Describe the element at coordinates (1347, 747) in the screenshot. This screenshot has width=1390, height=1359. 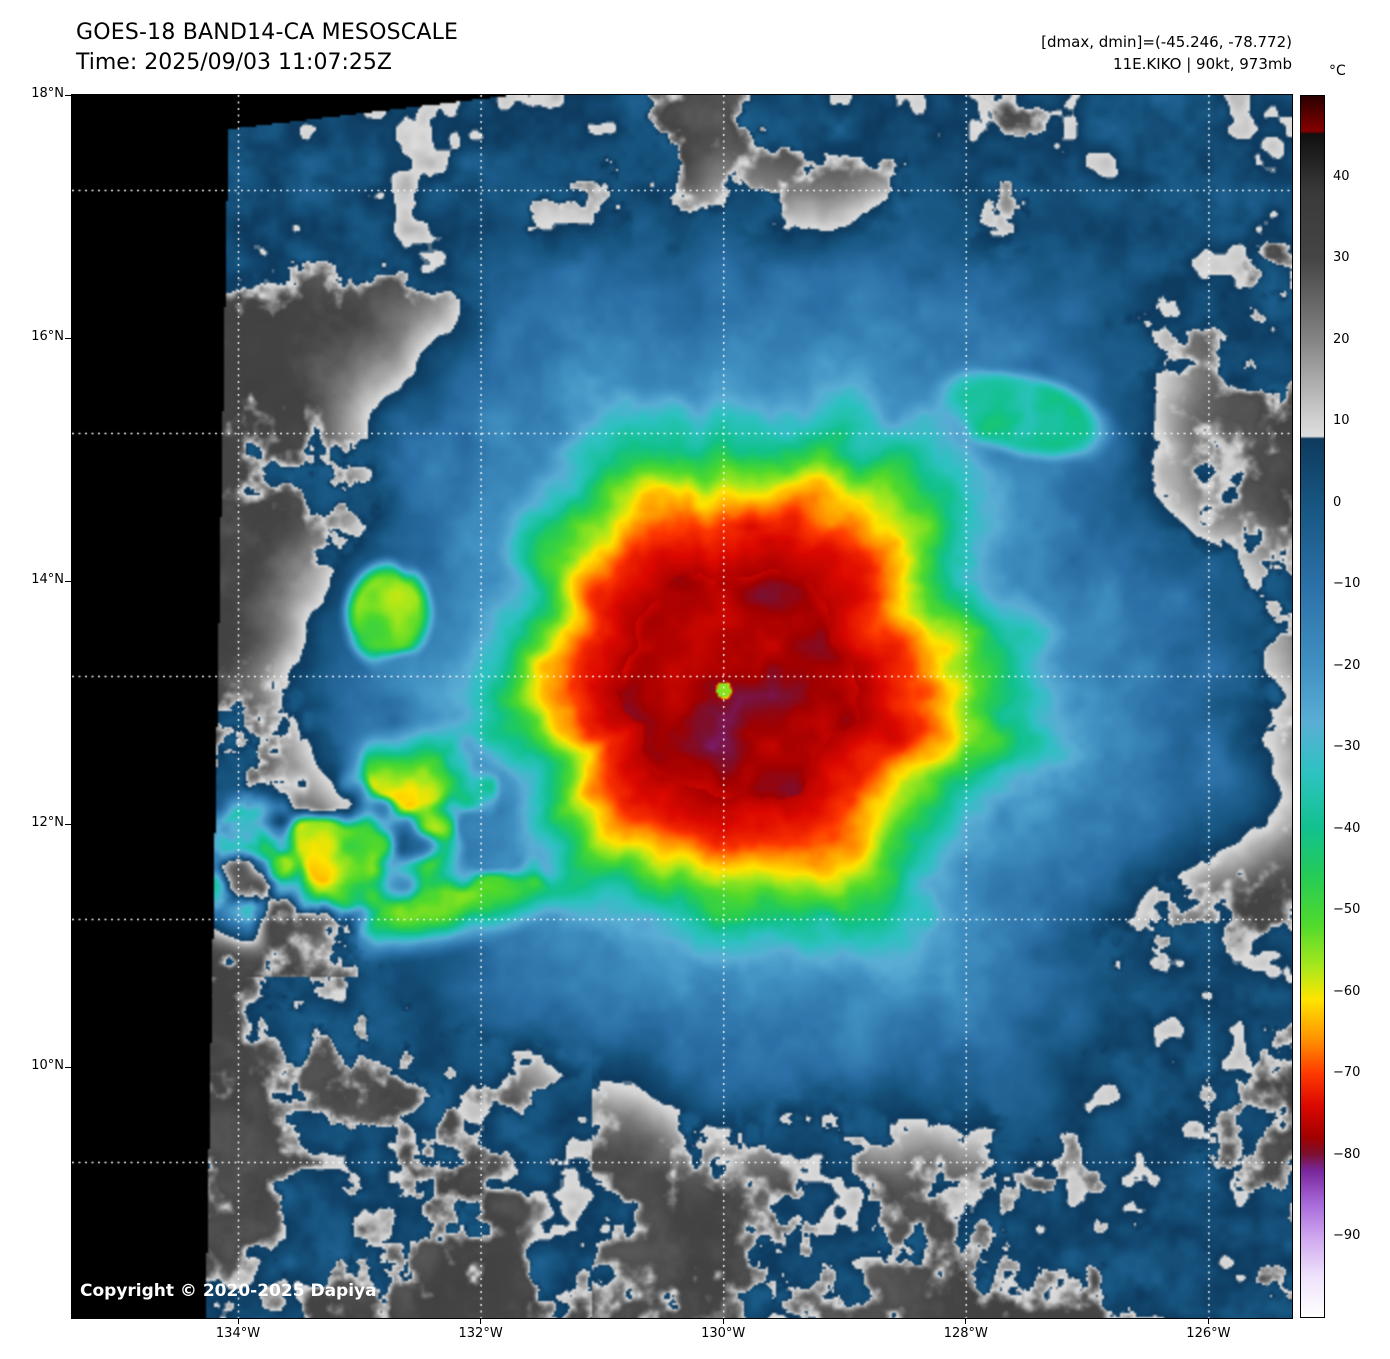
I see `colorbar-tick-label: −30` at that location.